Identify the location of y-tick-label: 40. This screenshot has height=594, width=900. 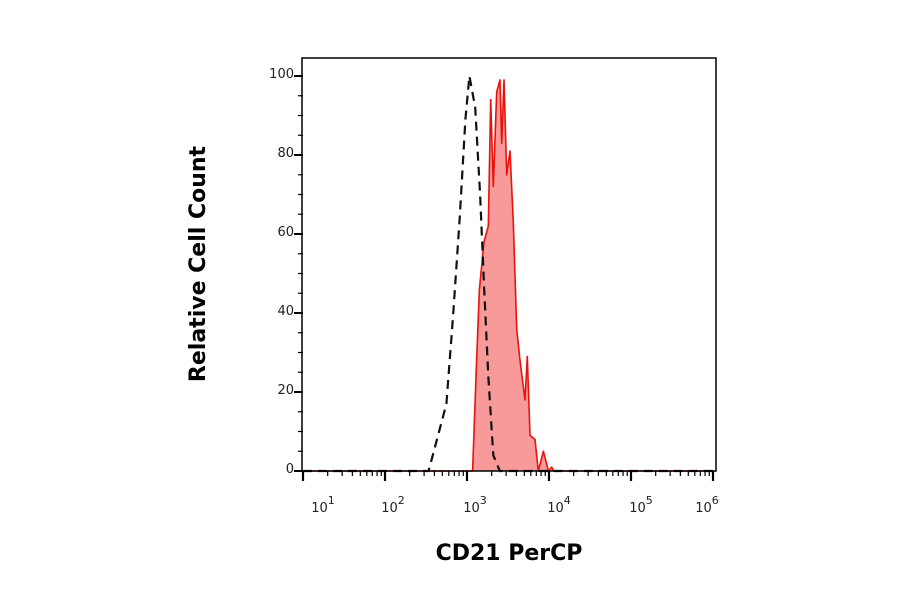
(285, 311).